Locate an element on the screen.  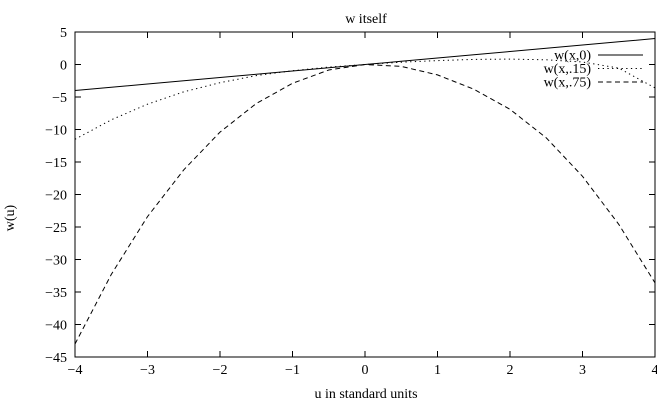
y-tick-label: 0 is located at coordinates (63, 66).